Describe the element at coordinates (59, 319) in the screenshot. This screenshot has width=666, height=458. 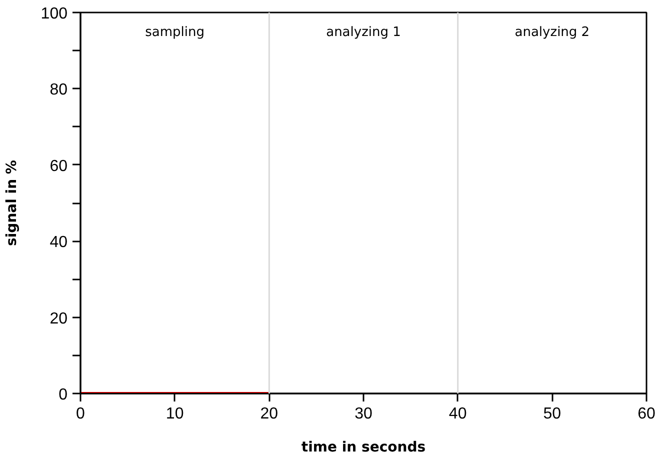
I see `y-tick-label: 20` at that location.